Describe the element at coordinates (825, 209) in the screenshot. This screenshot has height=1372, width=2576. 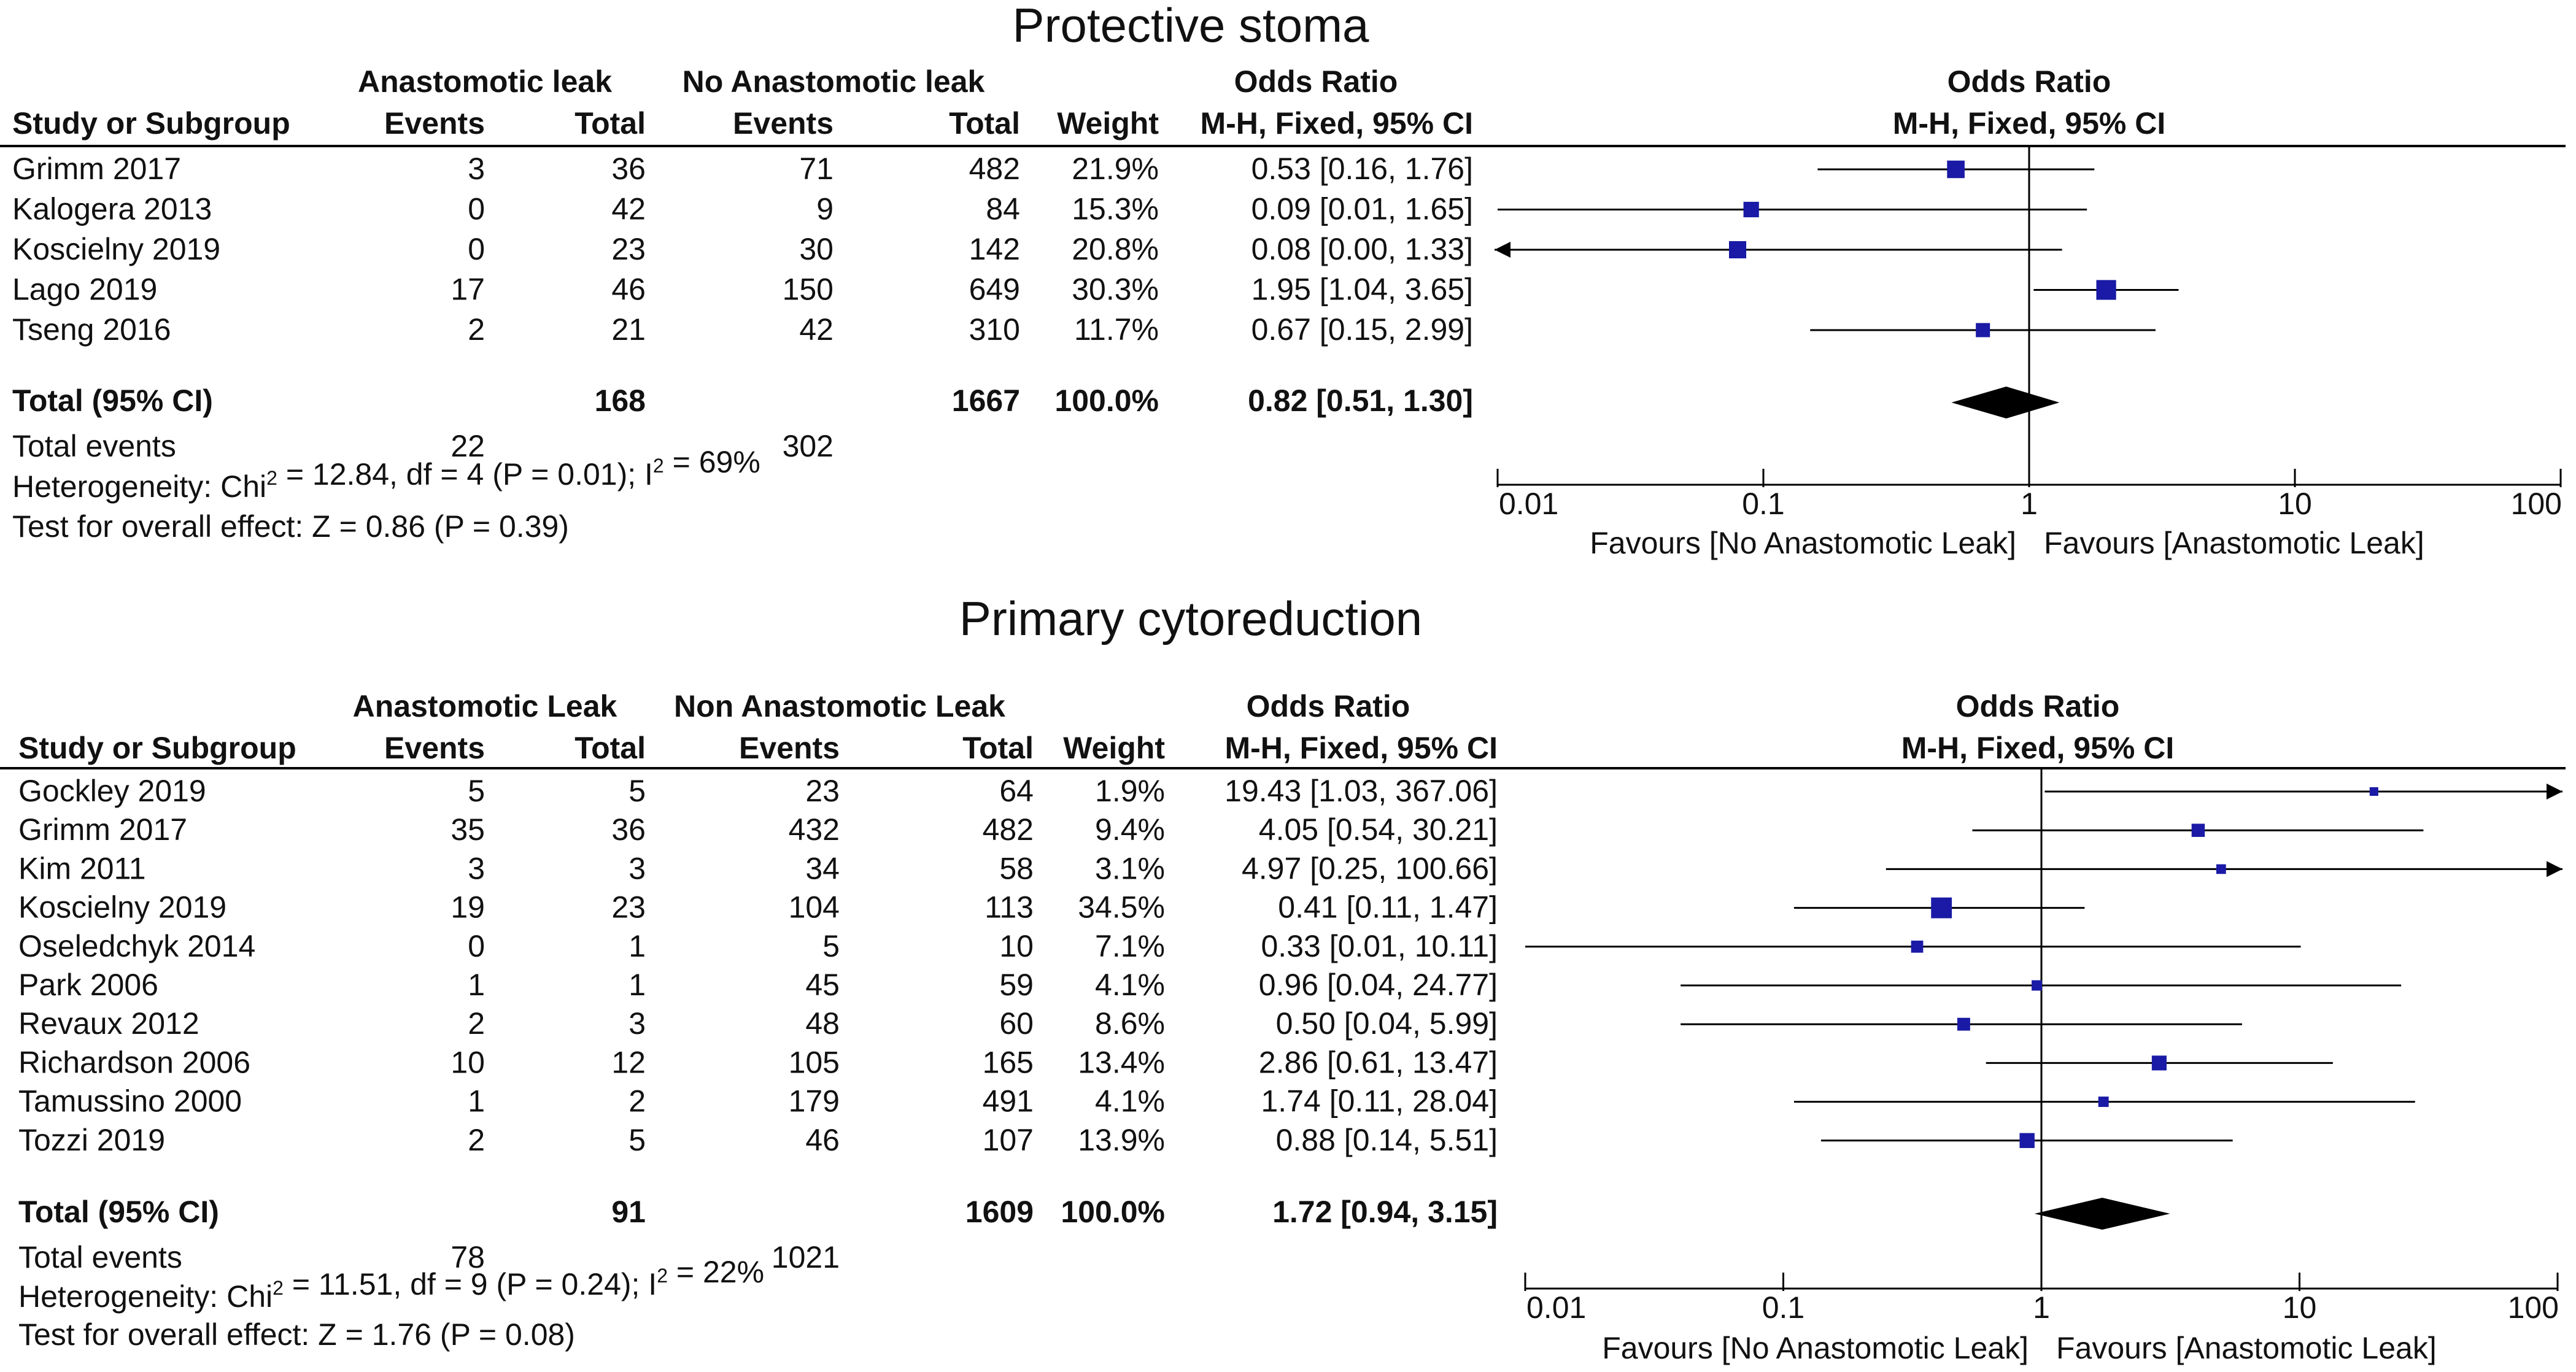
I see `events-group2: 9` at that location.